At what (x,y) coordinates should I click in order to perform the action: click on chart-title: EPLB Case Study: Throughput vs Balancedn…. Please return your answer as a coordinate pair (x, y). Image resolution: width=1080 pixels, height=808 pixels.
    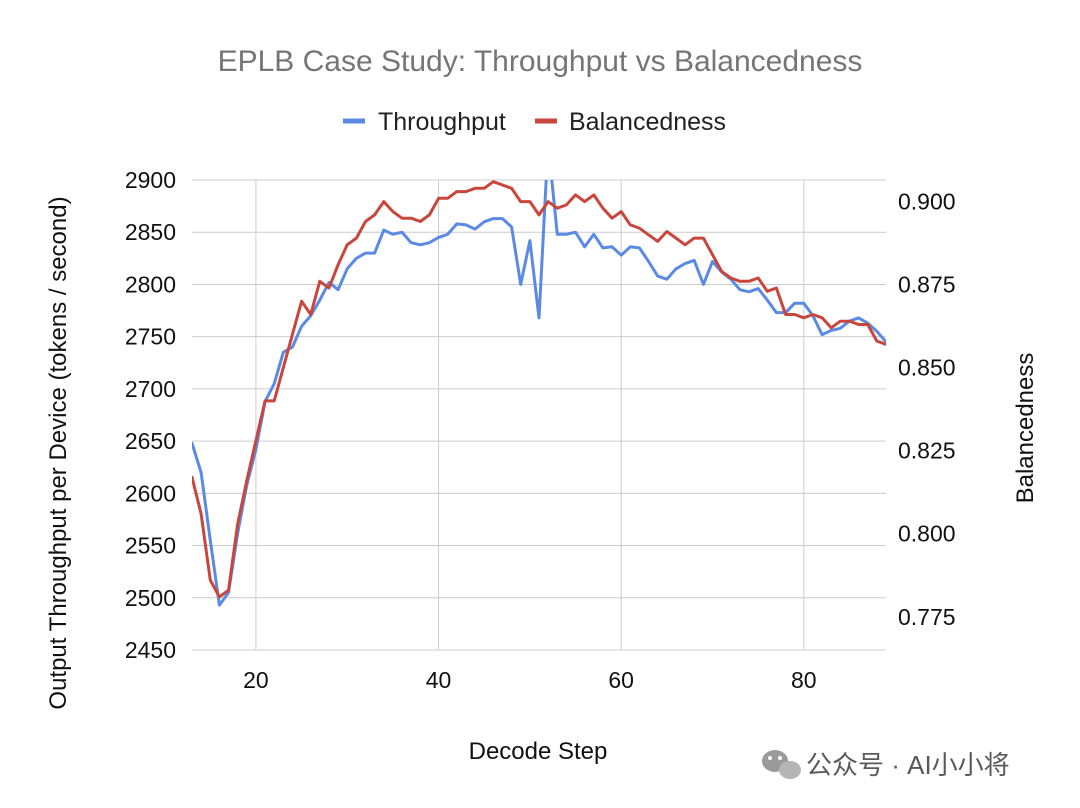
    Looking at the image, I should click on (540, 61).